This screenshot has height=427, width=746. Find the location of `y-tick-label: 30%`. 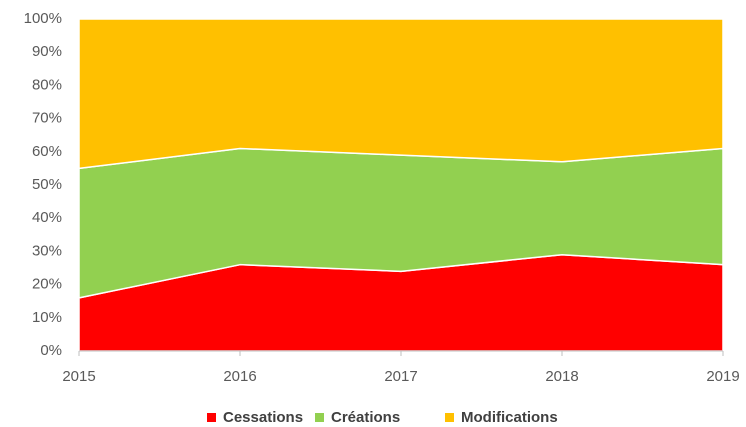

y-tick-label: 30% is located at coordinates (47, 250).